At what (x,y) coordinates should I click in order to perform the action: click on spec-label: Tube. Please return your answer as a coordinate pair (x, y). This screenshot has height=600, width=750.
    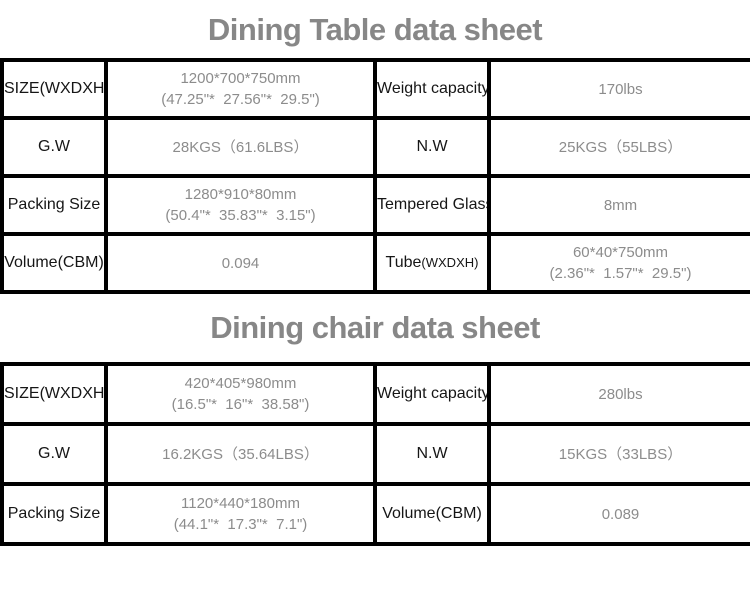
    Looking at the image, I should click on (403, 262).